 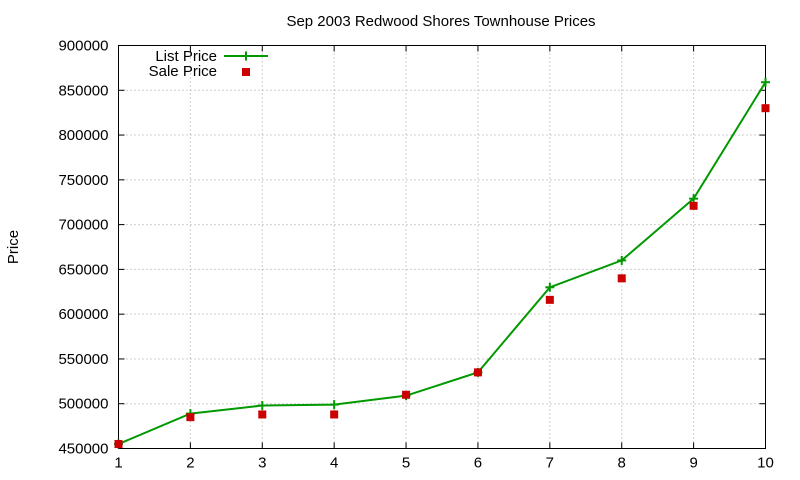 I want to click on y-tick-label: 700000, so click(x=83, y=225).